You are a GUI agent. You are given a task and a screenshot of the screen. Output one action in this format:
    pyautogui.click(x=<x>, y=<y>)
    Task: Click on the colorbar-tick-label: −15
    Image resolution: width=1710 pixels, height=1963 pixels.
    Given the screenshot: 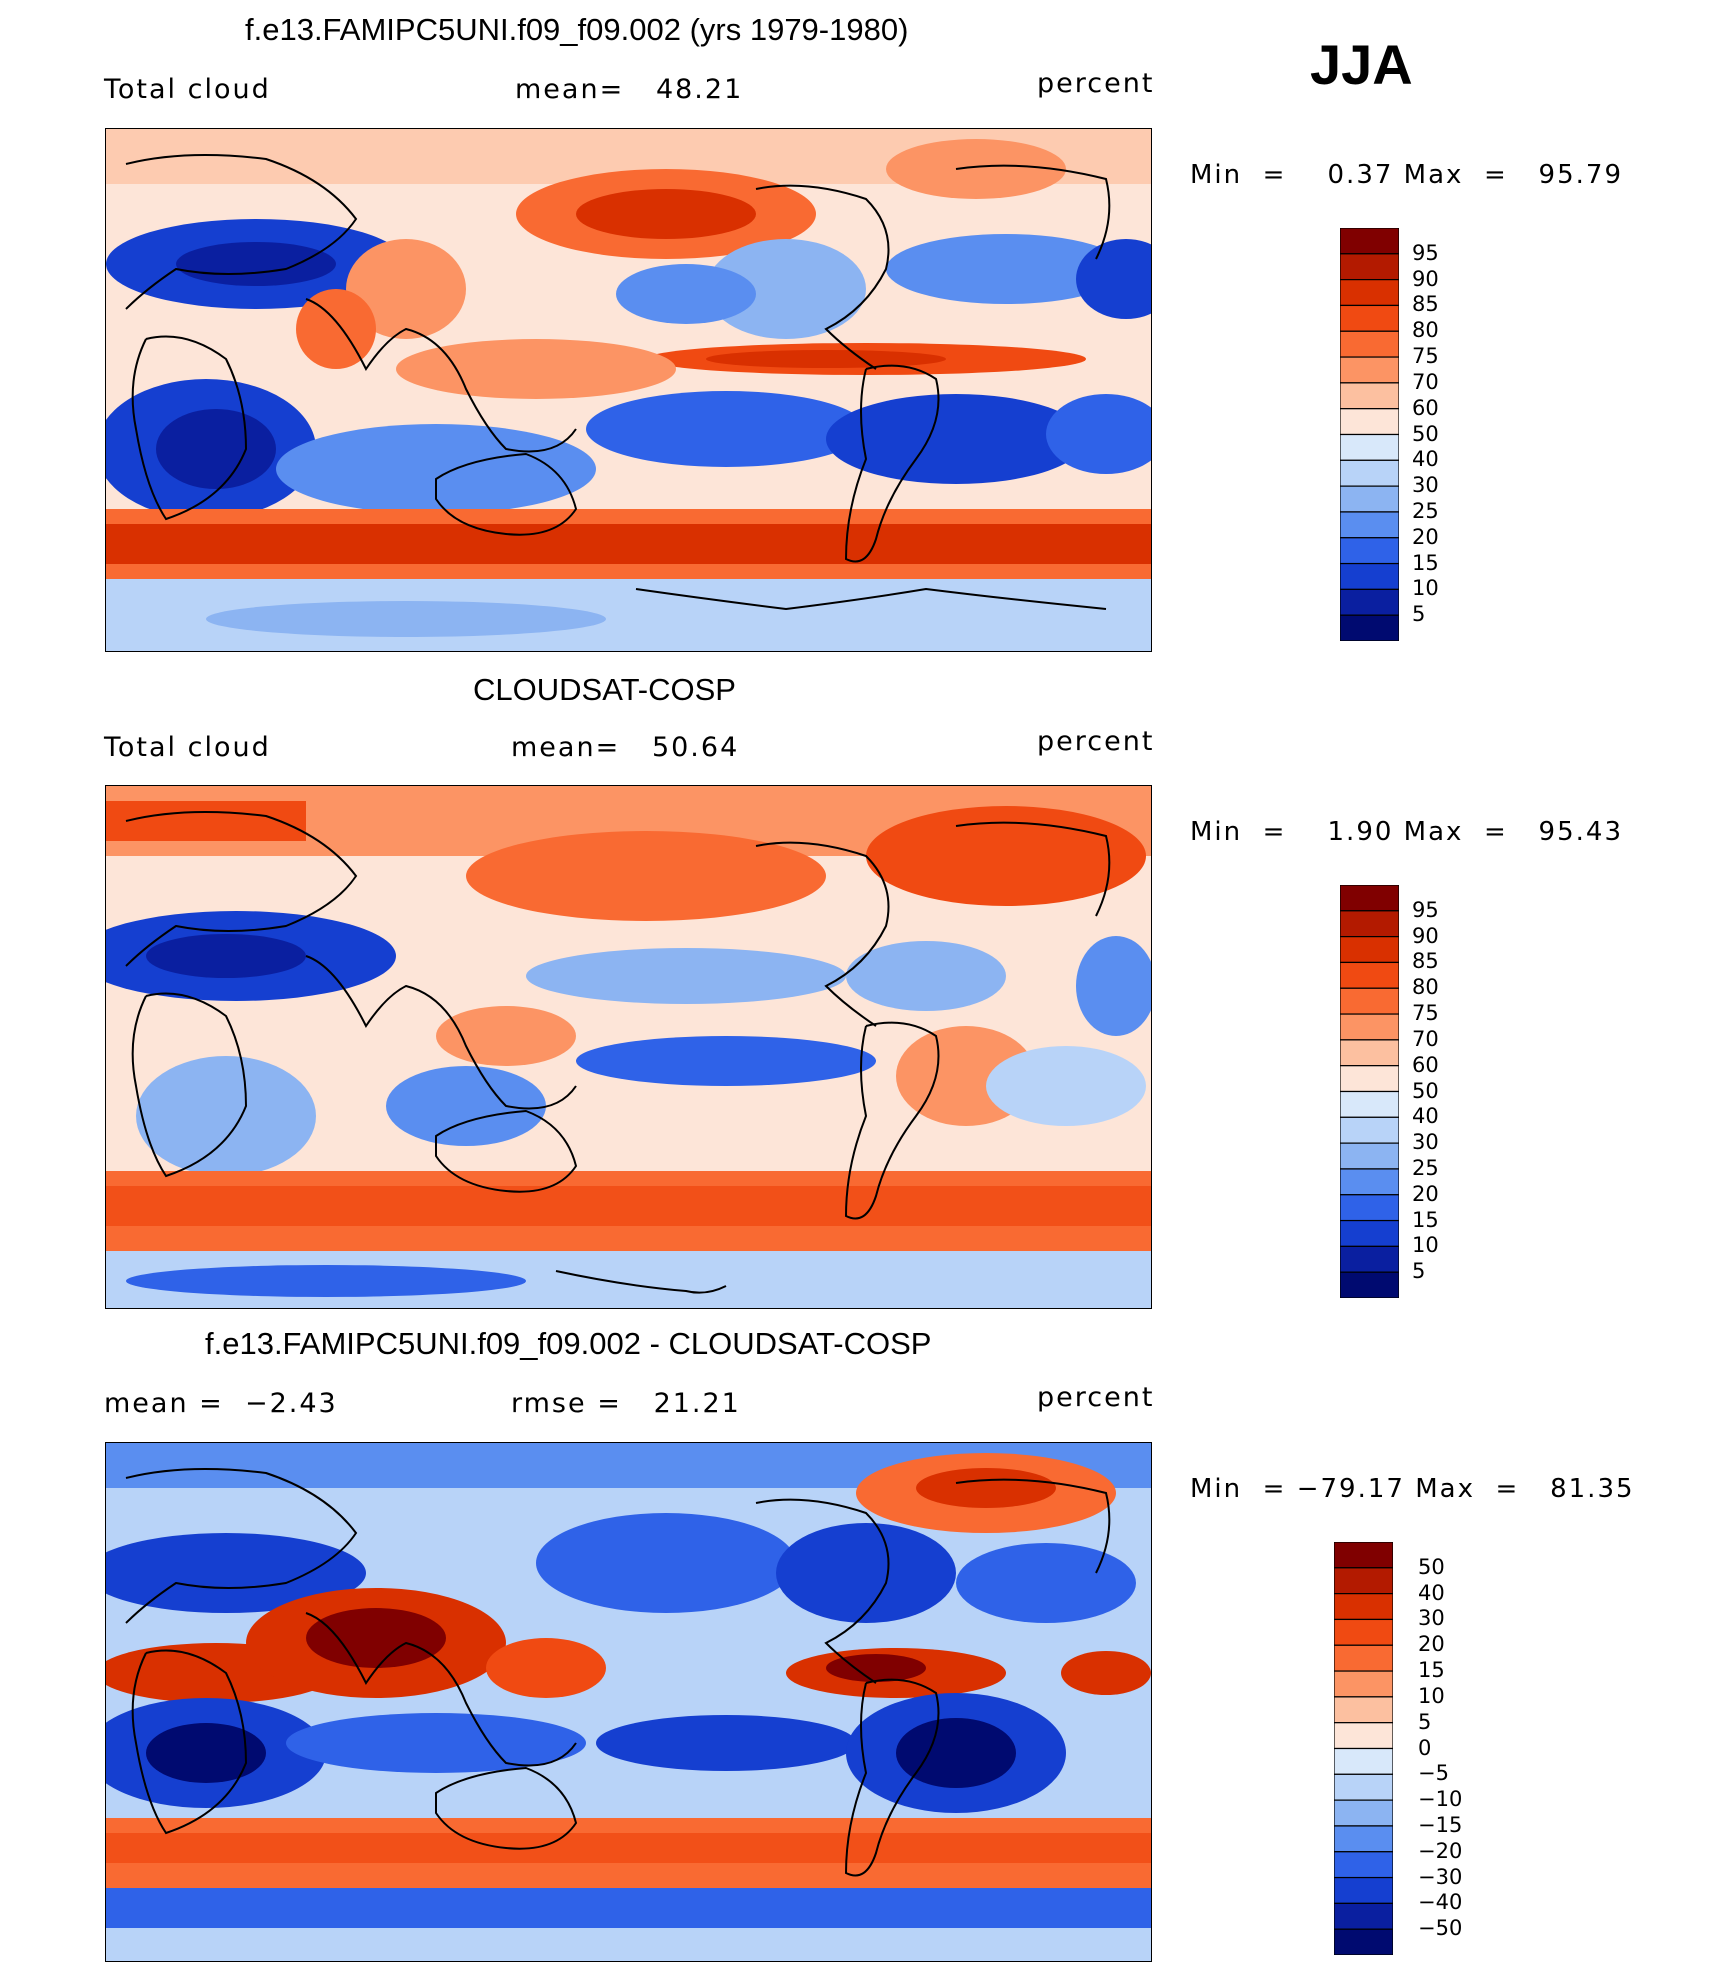 What is the action you would take?
    pyautogui.click(x=1440, y=1824)
    